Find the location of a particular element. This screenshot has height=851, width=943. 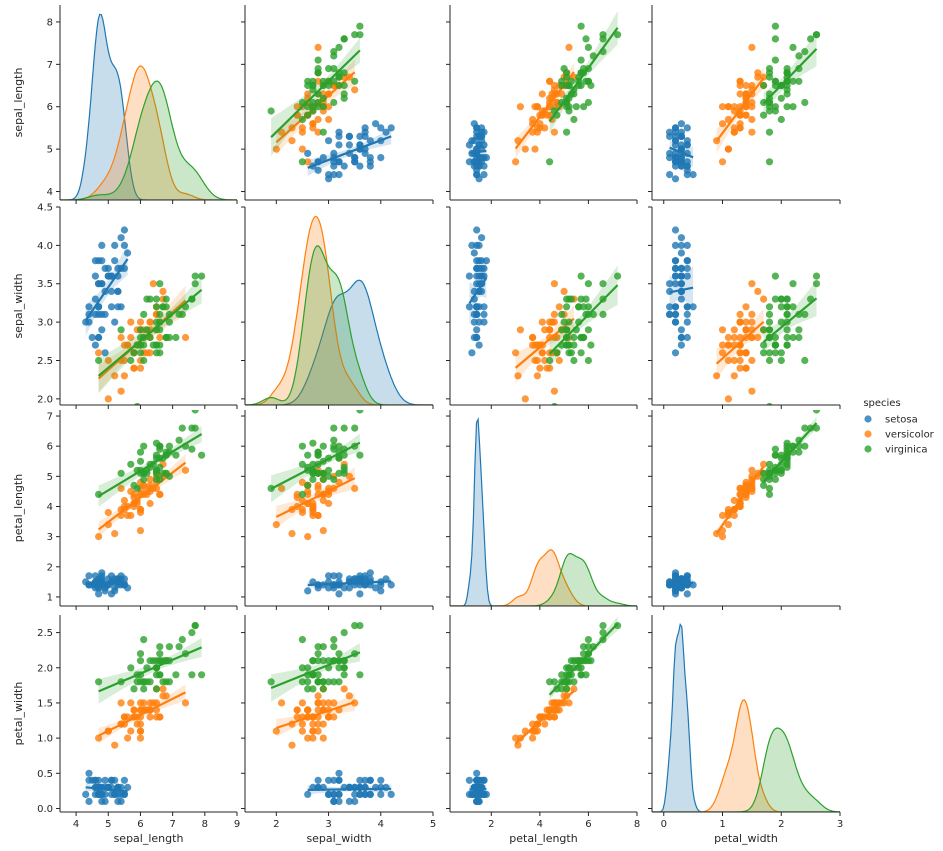

x-tick-label: 6 is located at coordinates (140, 824).